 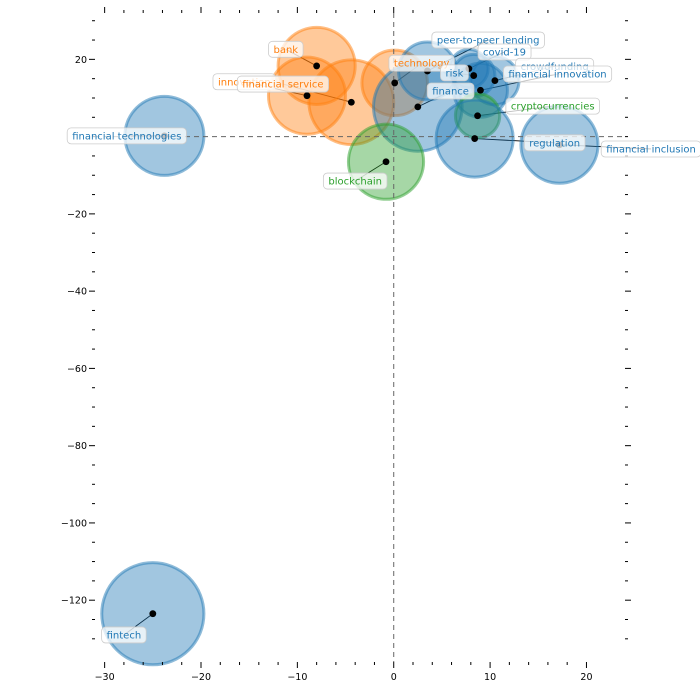 What do you see at coordinates (77, 446) in the screenshot?
I see `y-tick-label: −80` at bounding box center [77, 446].